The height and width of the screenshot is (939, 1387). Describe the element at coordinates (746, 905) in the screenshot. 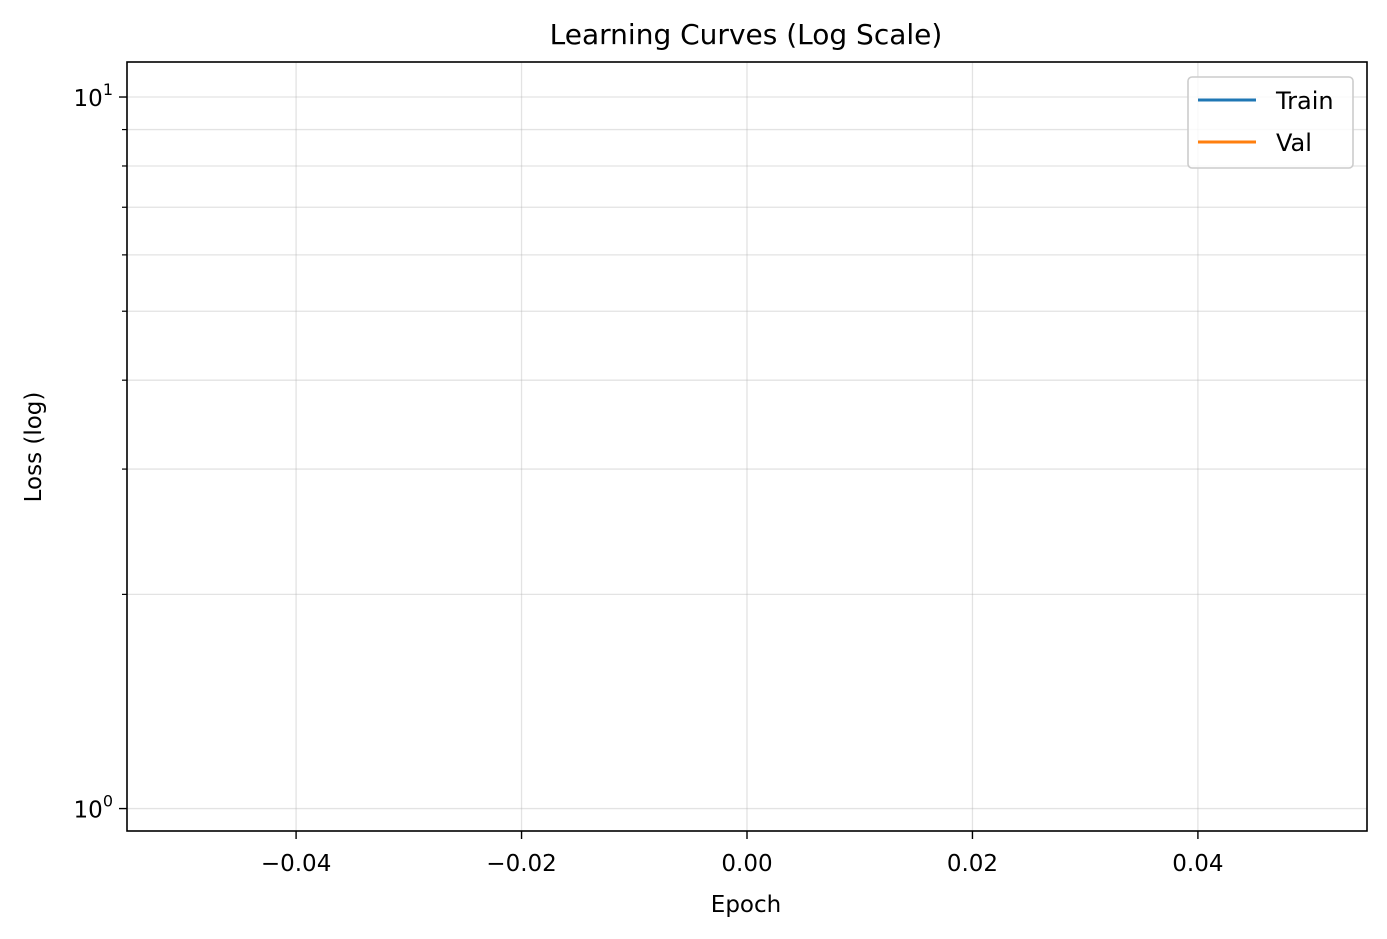

I see `x-axis-label: Epoch` at that location.